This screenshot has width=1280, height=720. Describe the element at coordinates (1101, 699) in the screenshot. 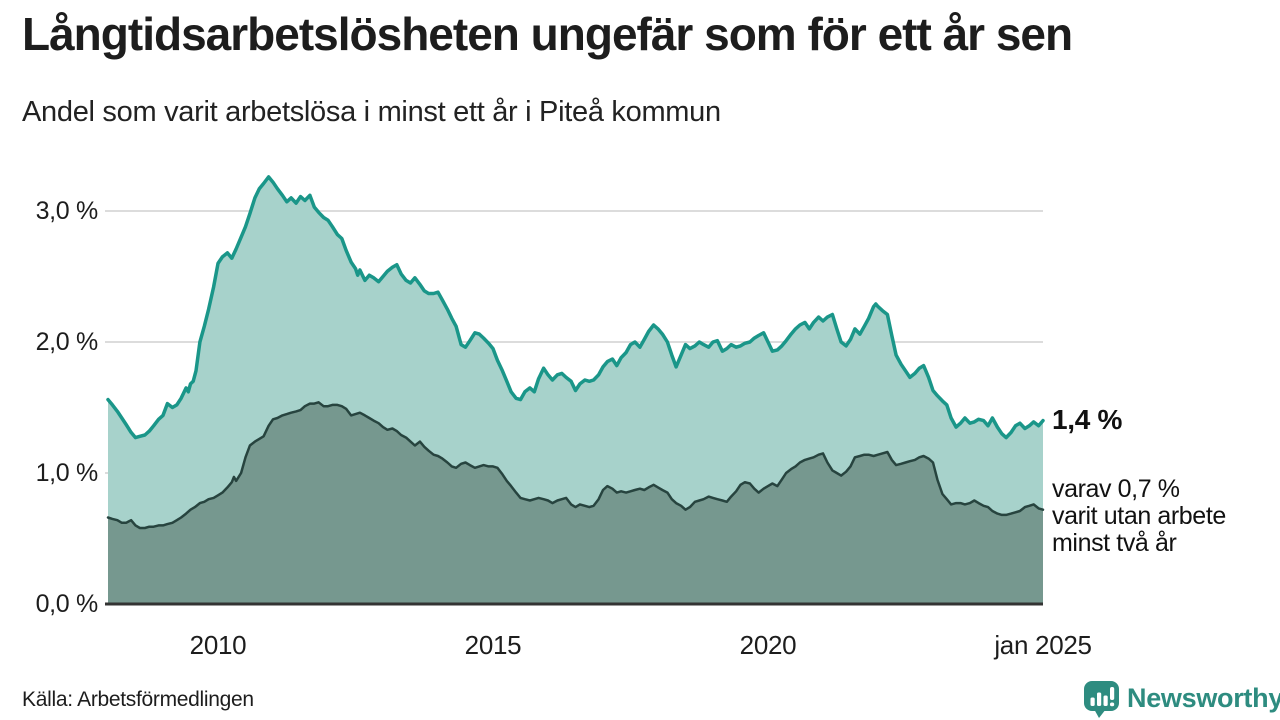

I see `newsworthy-bubble-chart-icon` at that location.